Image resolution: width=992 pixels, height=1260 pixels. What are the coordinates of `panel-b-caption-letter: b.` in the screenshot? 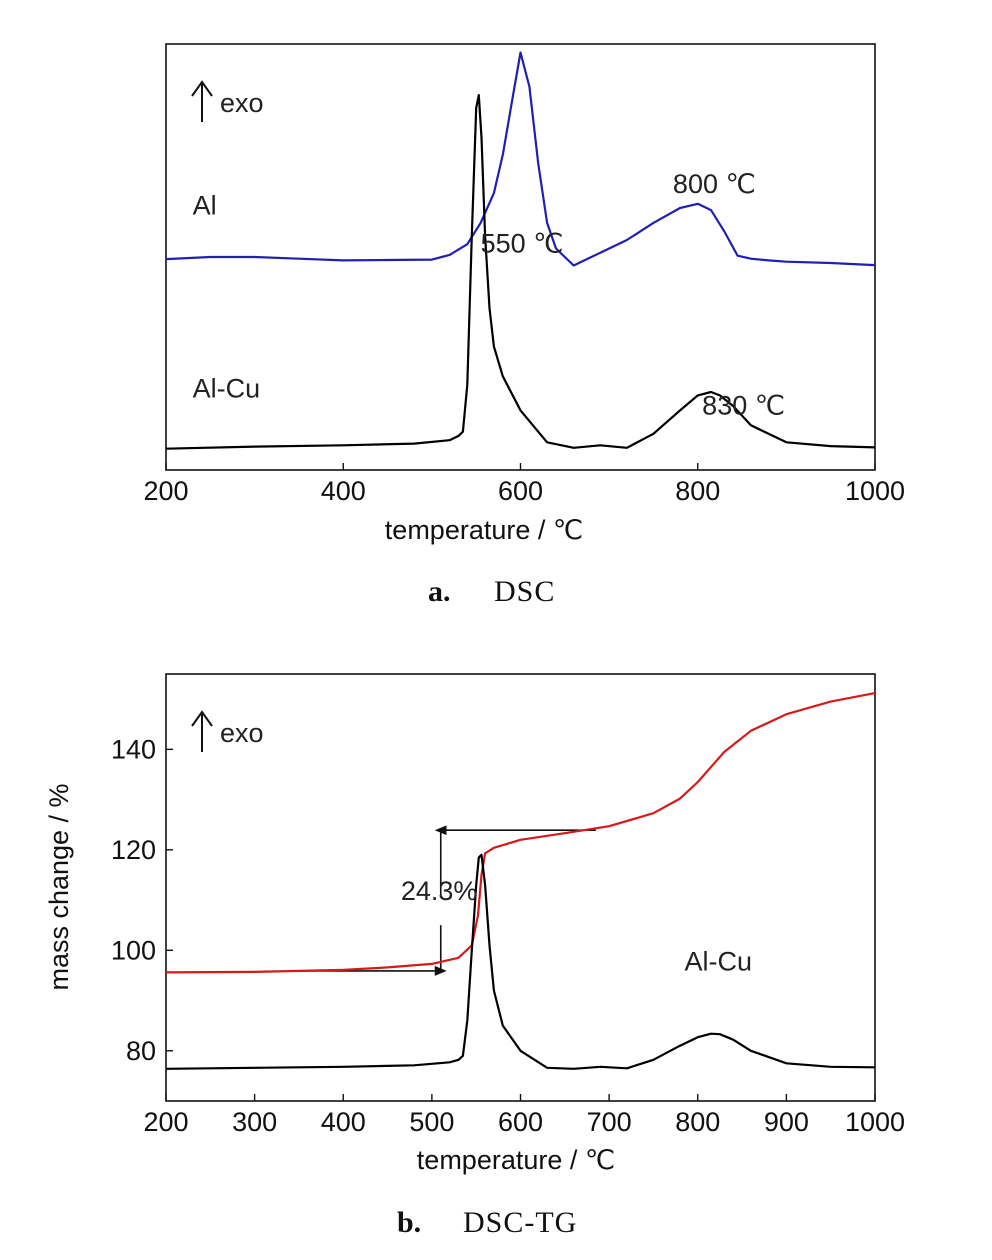 It's located at (409, 1222).